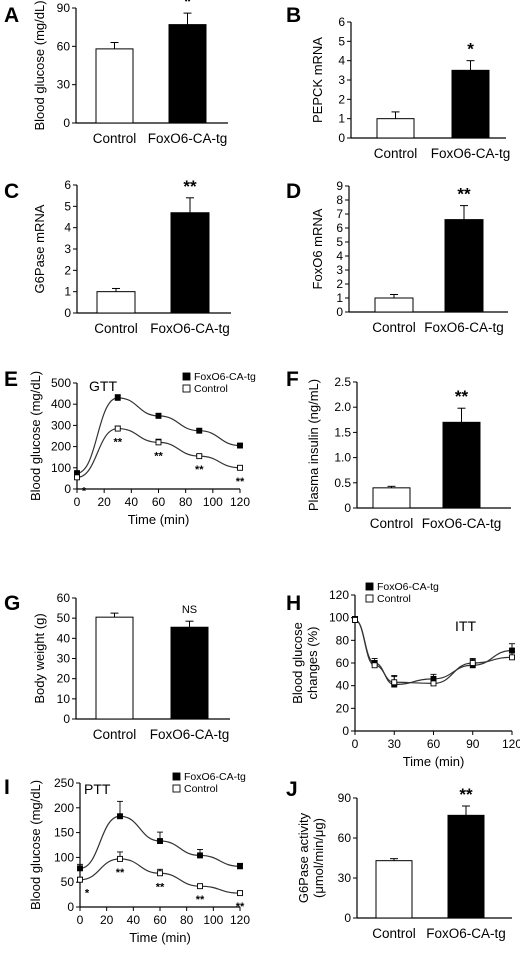 This screenshot has height=955, width=520. What do you see at coordinates (293, 603) in the screenshot?
I see `panel-label: H` at bounding box center [293, 603].